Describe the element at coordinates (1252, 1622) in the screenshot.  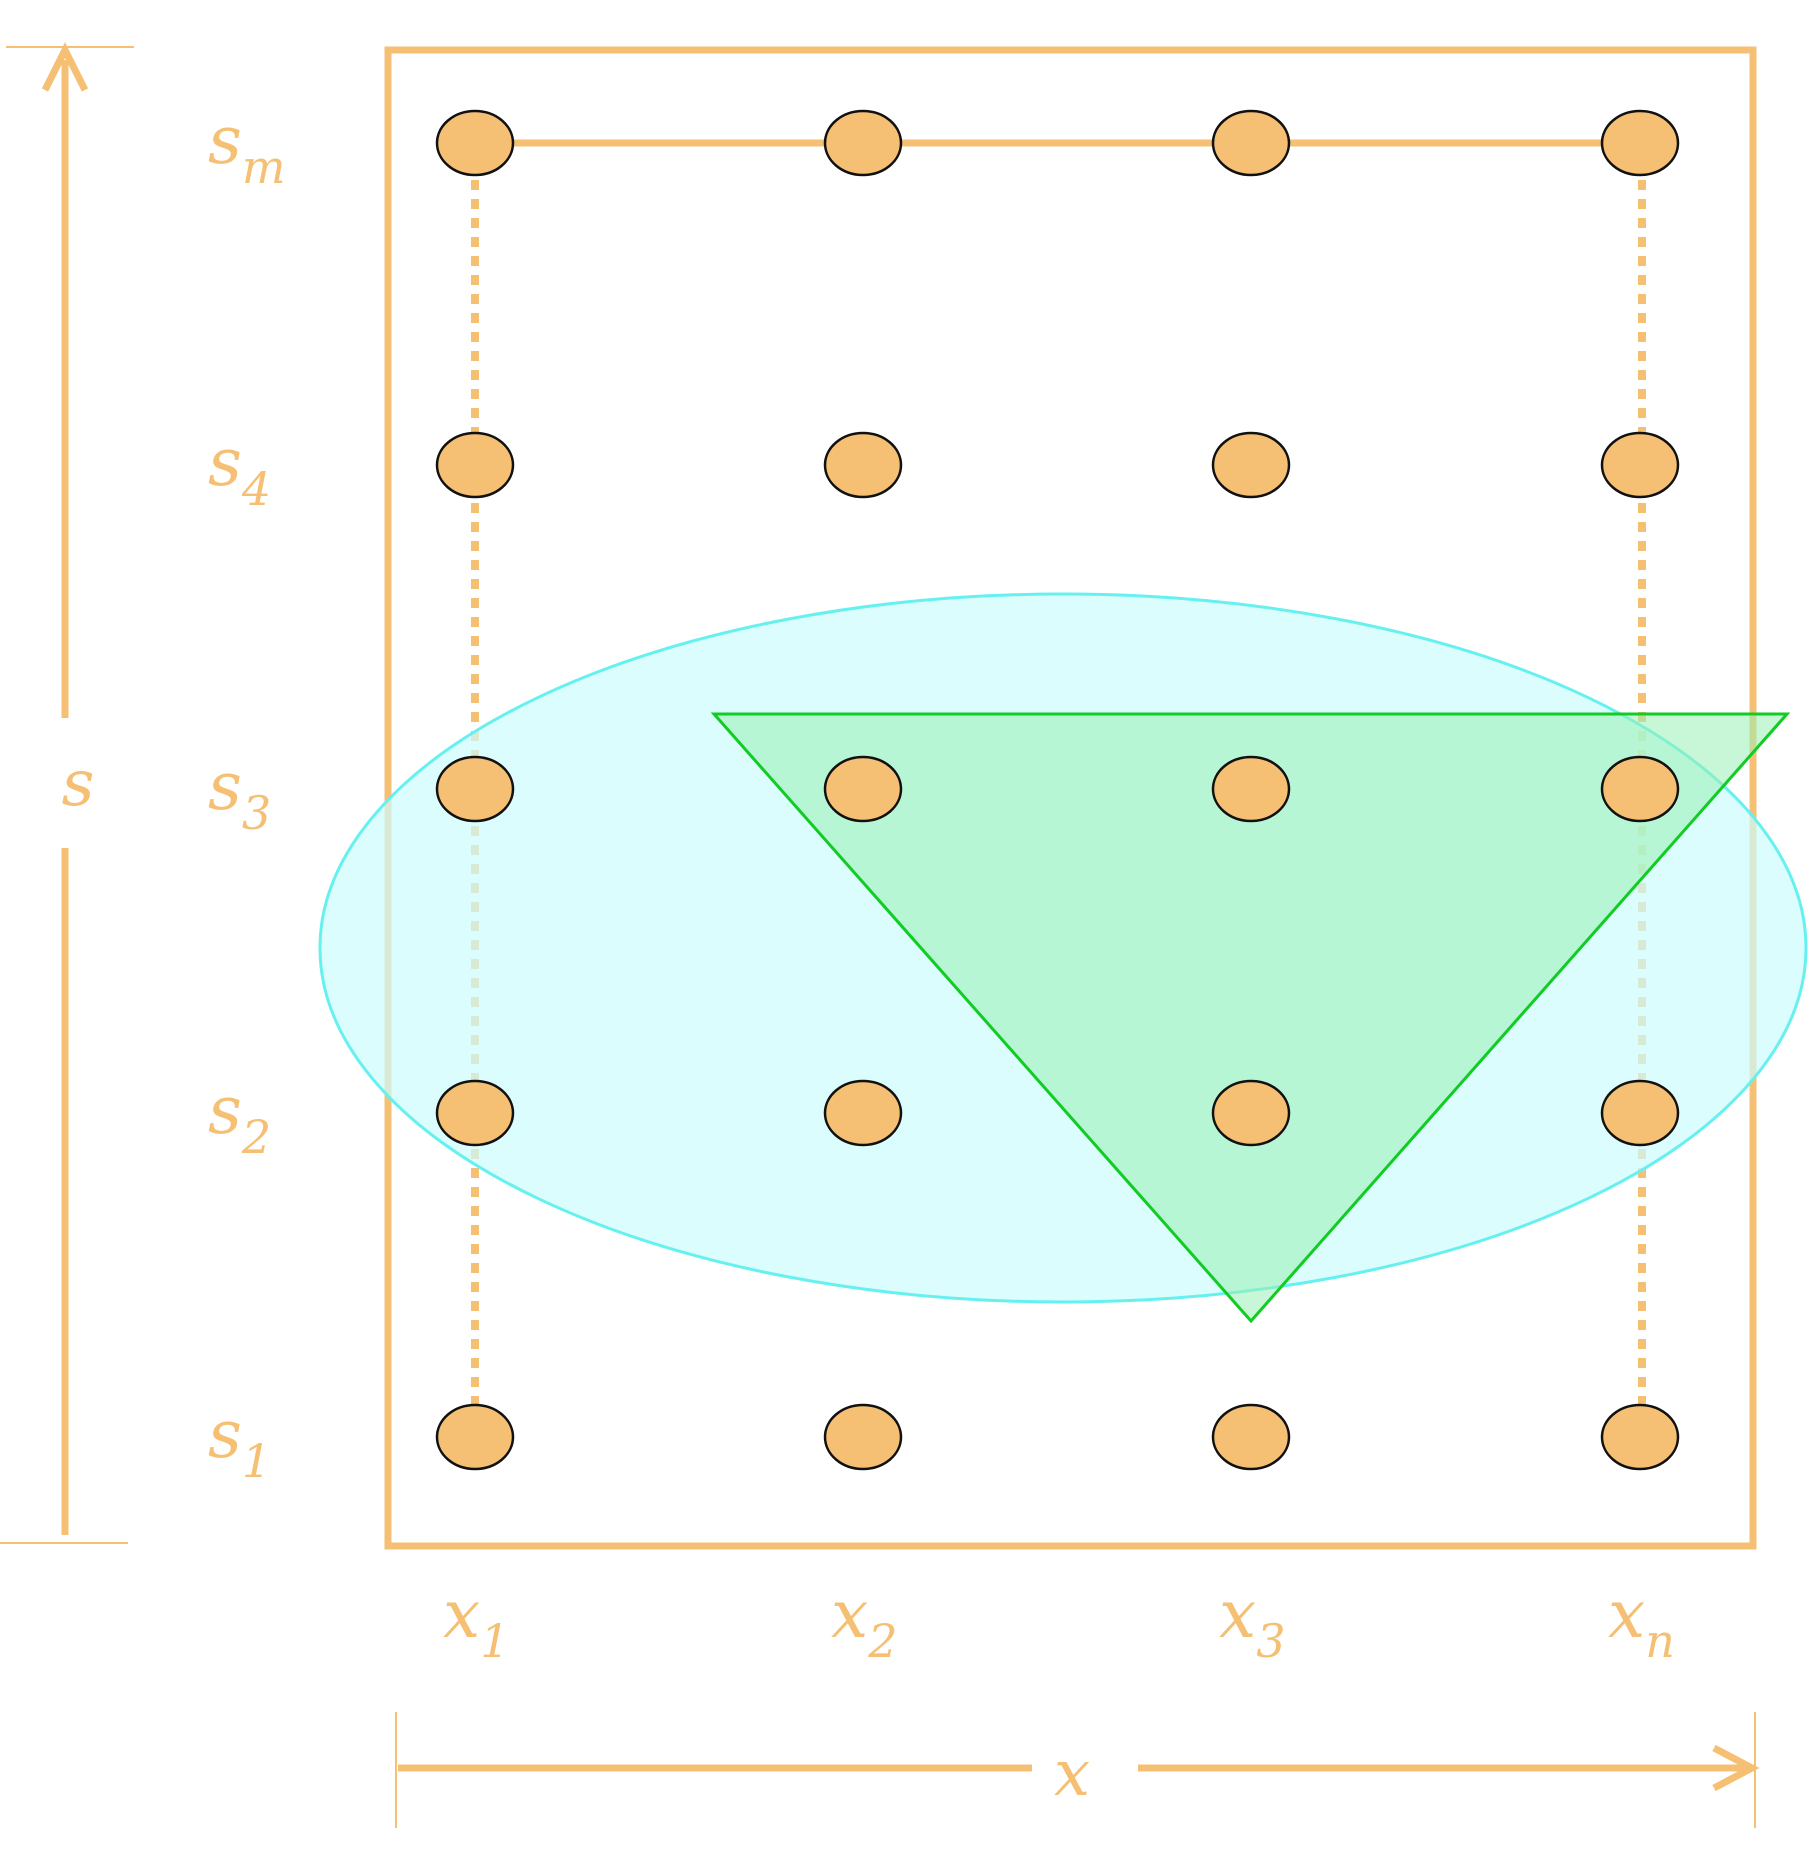
I see `column-label: x3` at that location.